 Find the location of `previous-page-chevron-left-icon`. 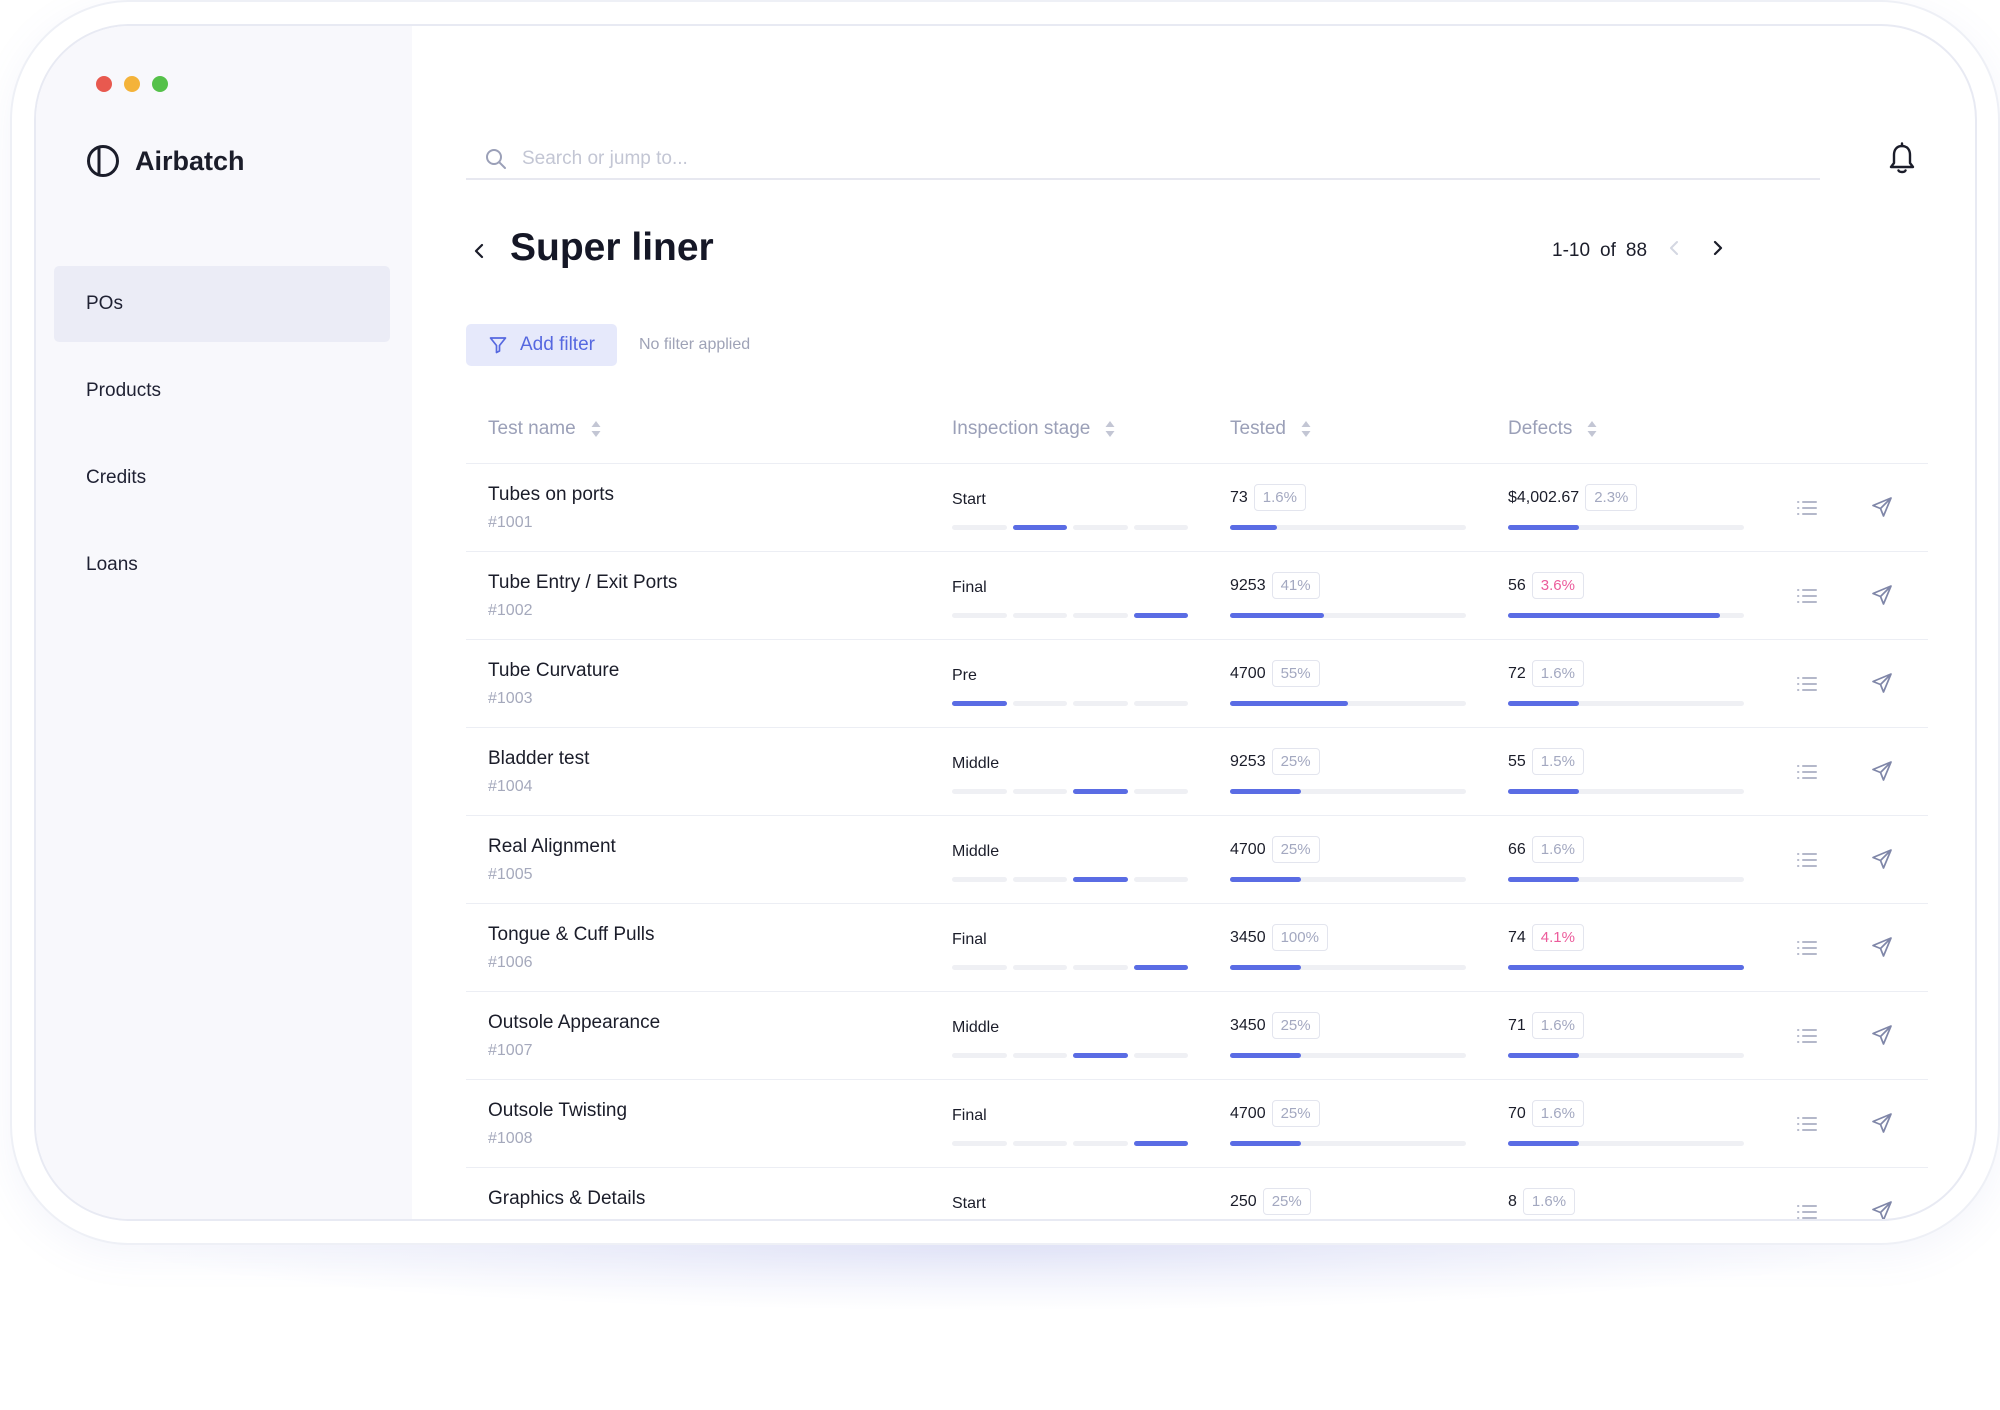

previous-page-chevron-left-icon is located at coordinates (1674, 248).